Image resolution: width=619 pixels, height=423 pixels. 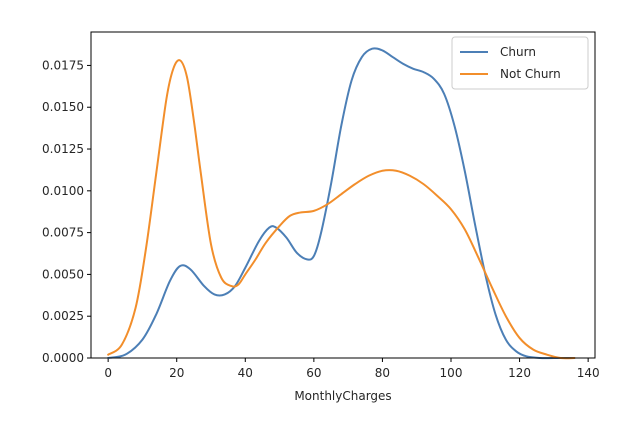 I want to click on x-tick-label: 60, so click(x=313, y=373).